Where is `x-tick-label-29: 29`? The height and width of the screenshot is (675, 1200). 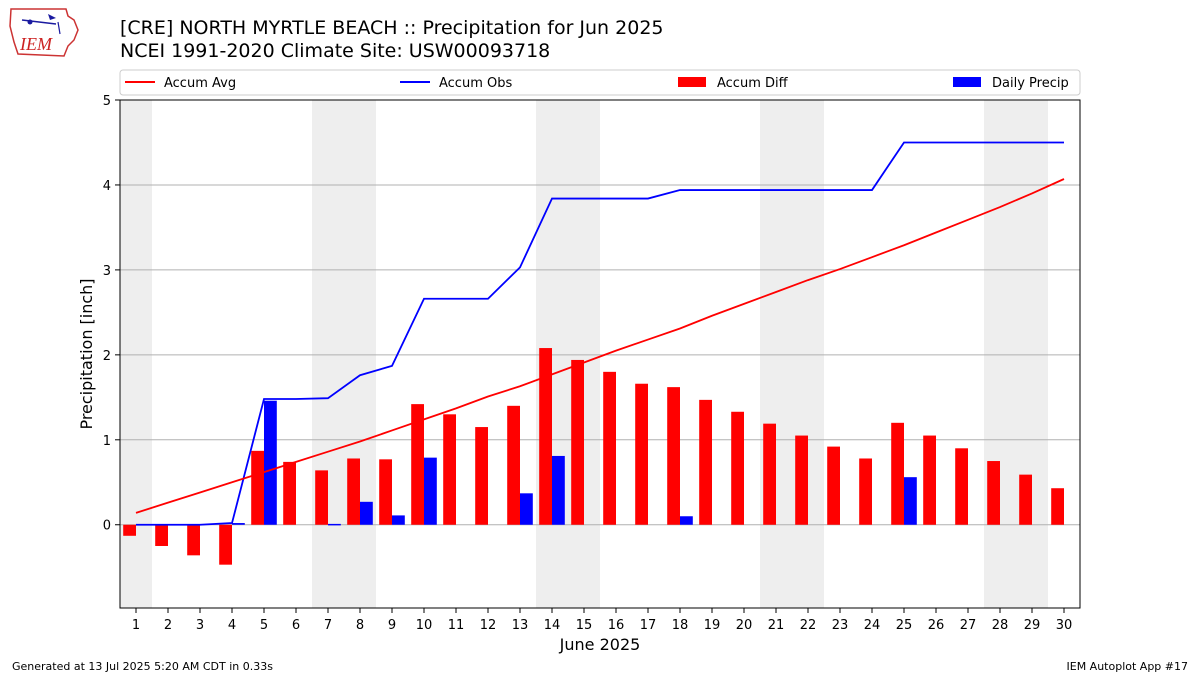 x-tick-label-29: 29 is located at coordinates (1032, 625).